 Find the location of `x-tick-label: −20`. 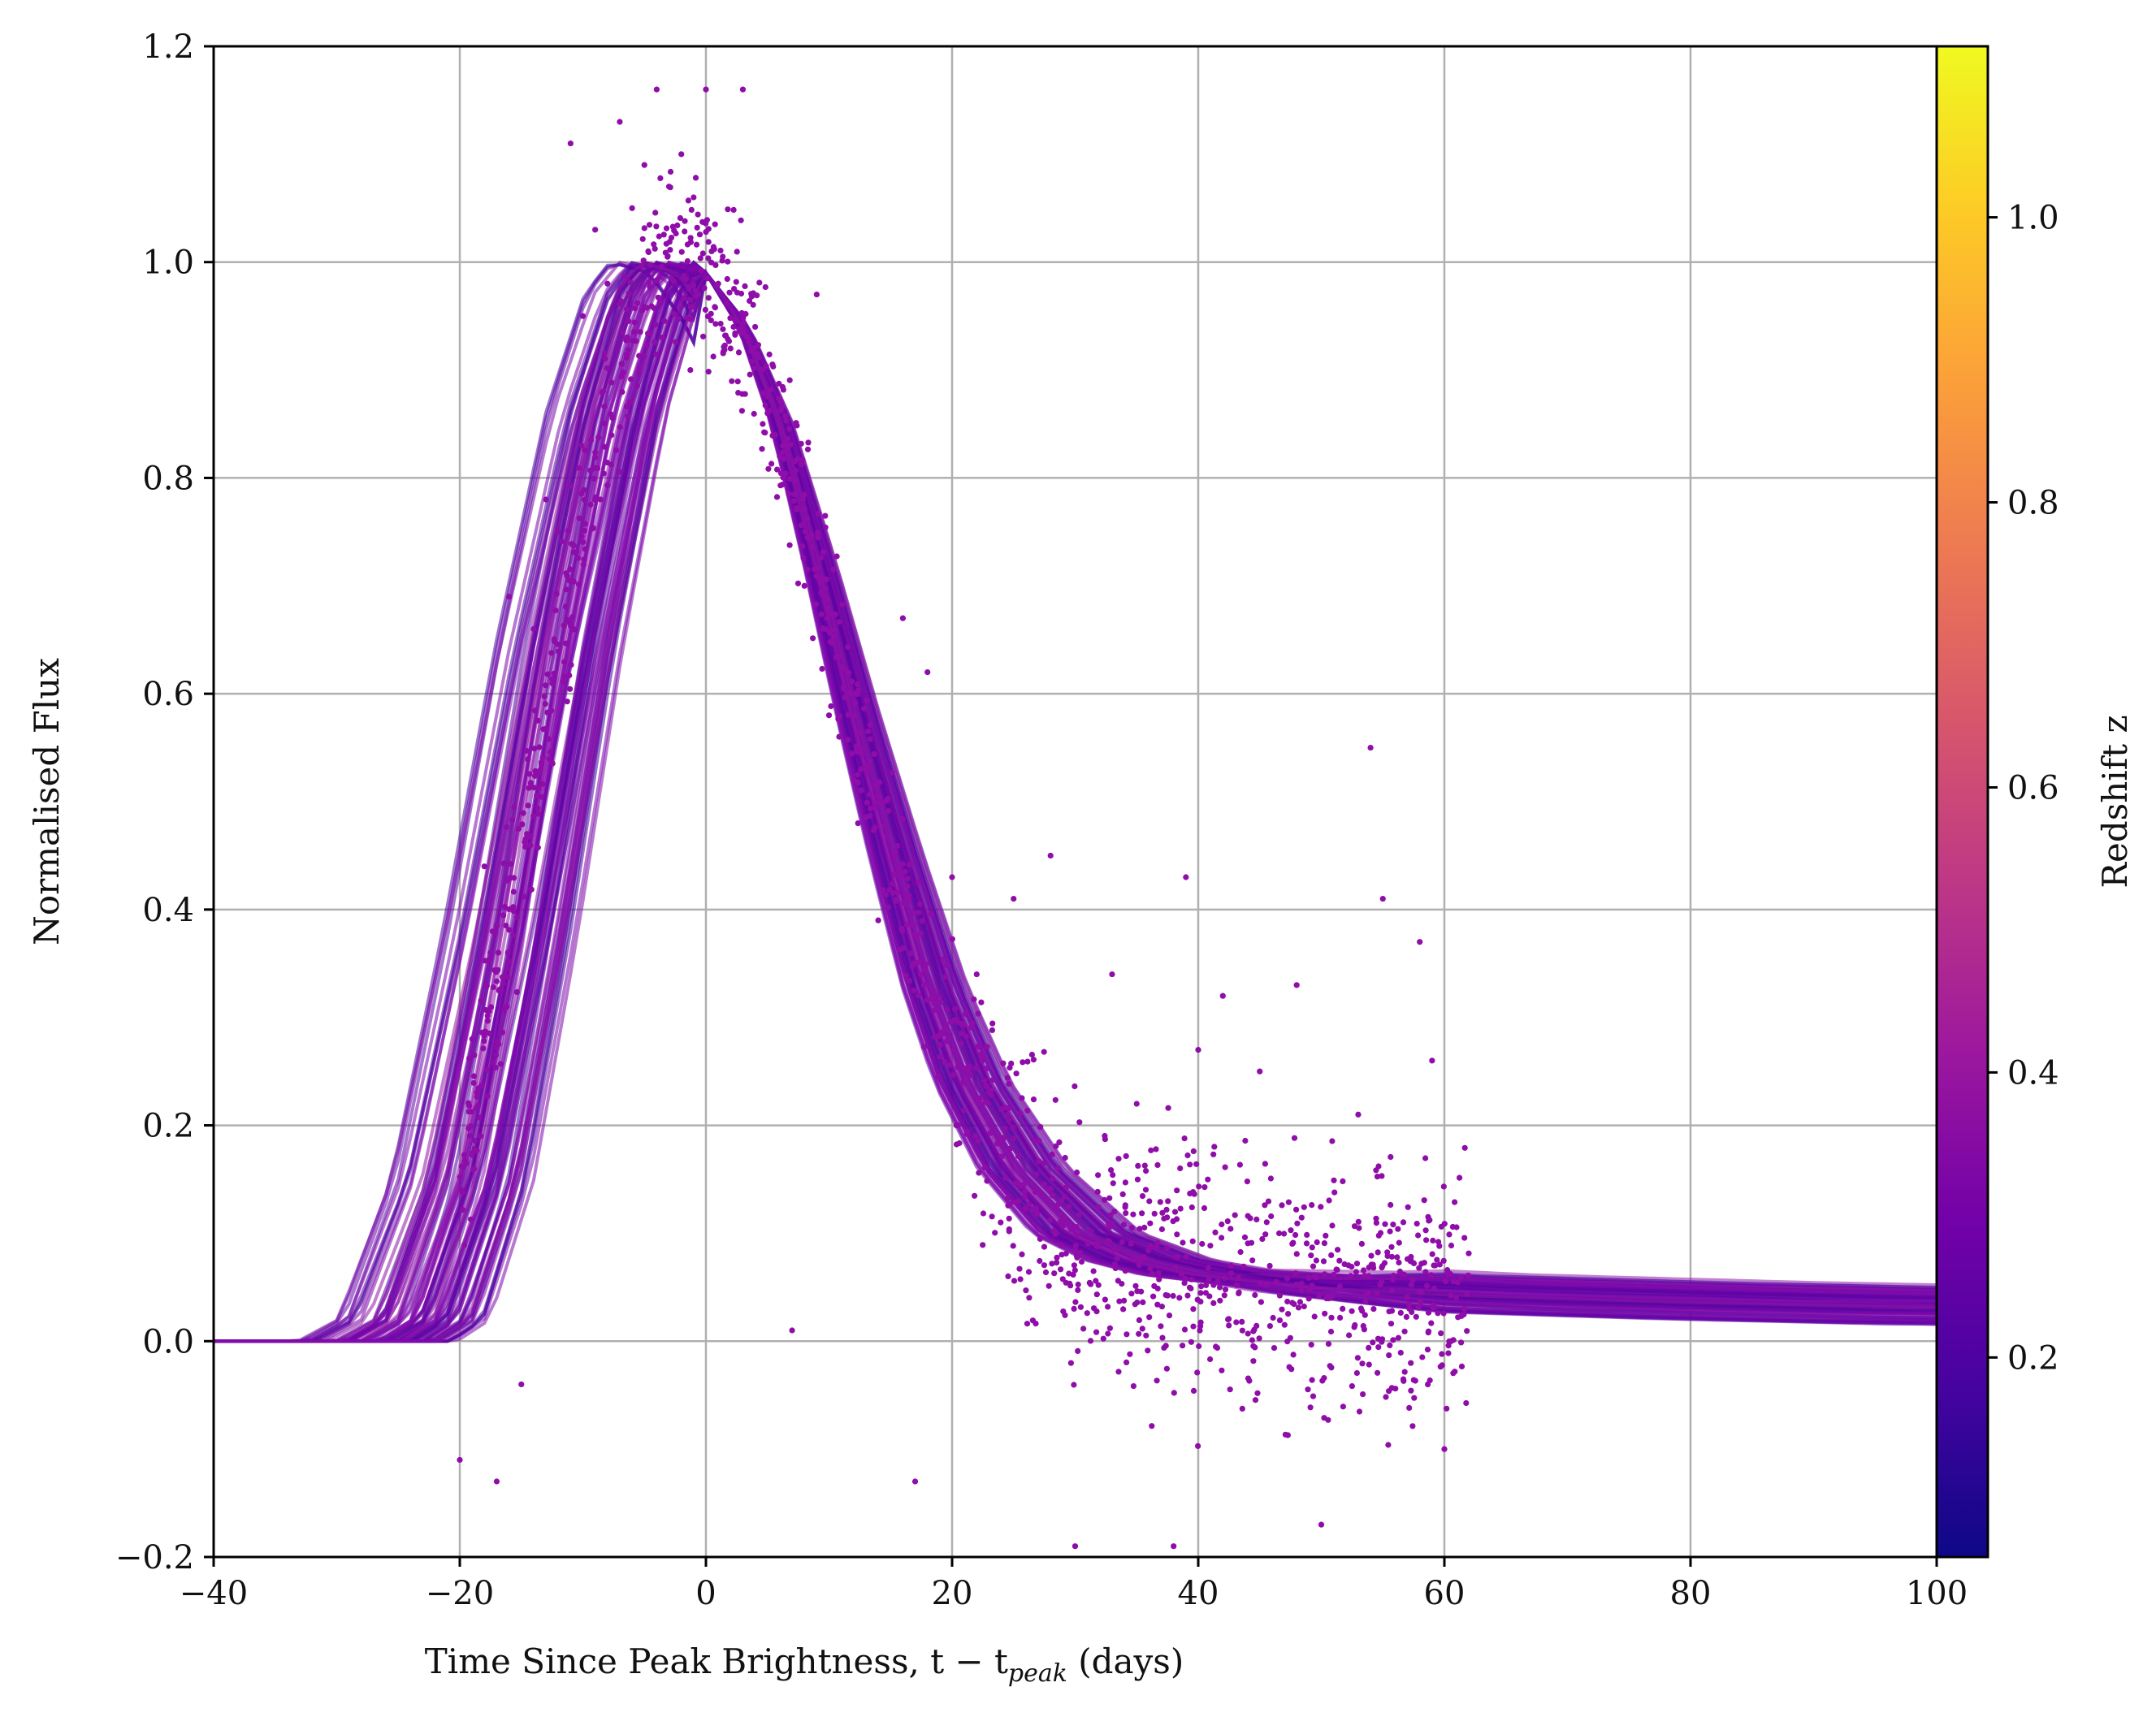

x-tick-label: −20 is located at coordinates (460, 1593).